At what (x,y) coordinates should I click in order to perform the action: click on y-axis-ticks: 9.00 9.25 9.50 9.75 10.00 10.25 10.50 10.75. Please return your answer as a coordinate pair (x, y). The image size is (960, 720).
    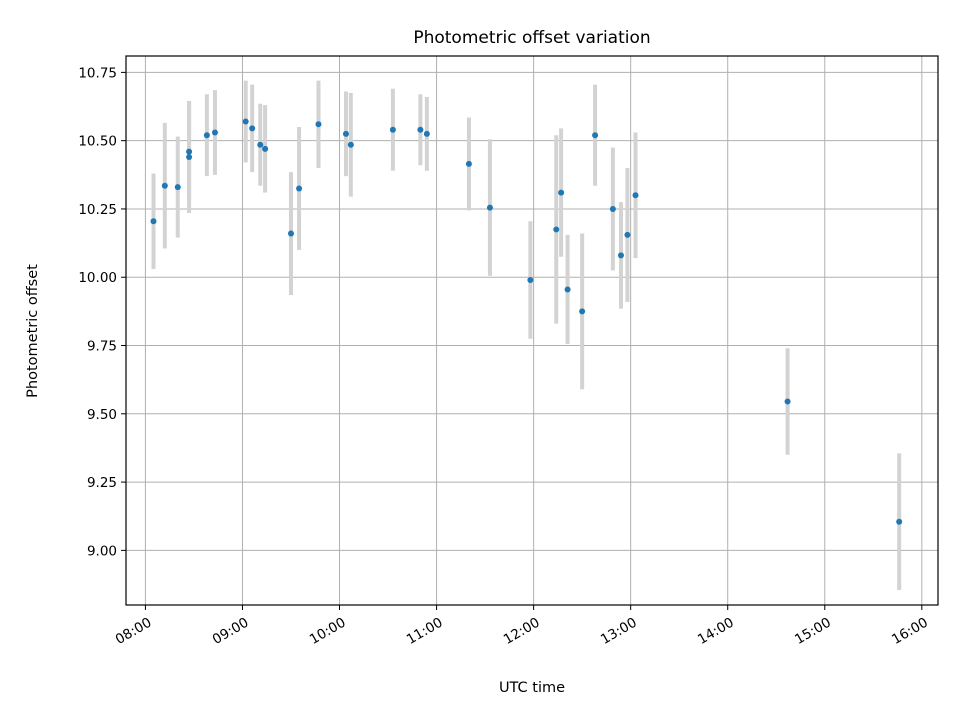
    Looking at the image, I should click on (102, 312).